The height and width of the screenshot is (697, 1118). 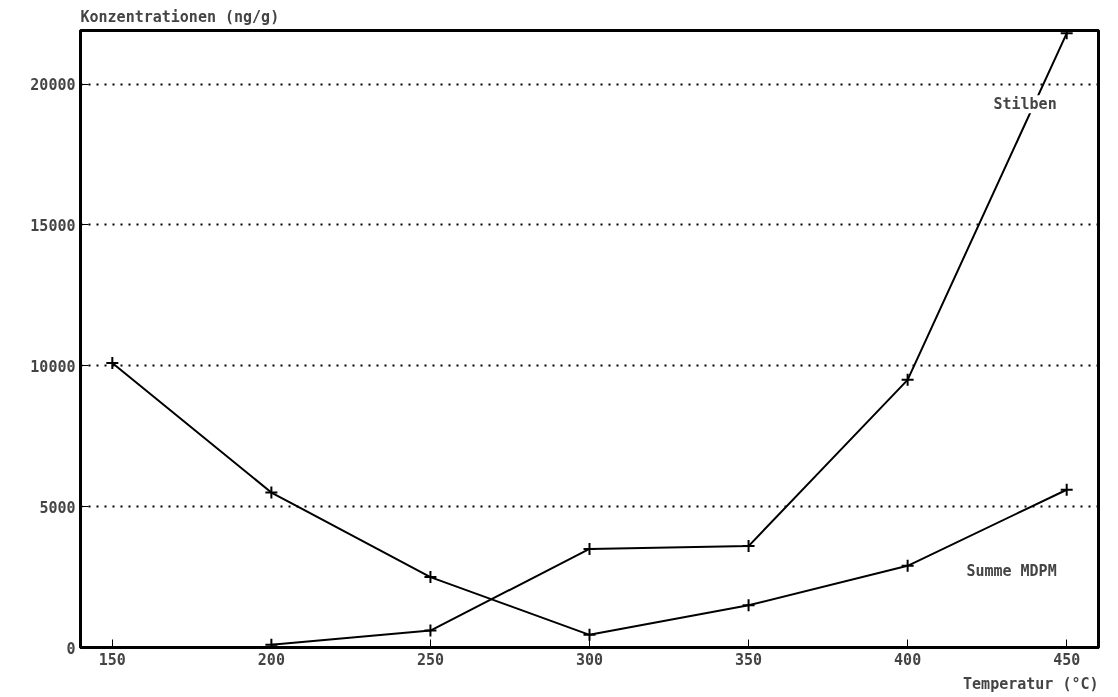 I want to click on x-tick-label: 400, so click(x=908, y=659).